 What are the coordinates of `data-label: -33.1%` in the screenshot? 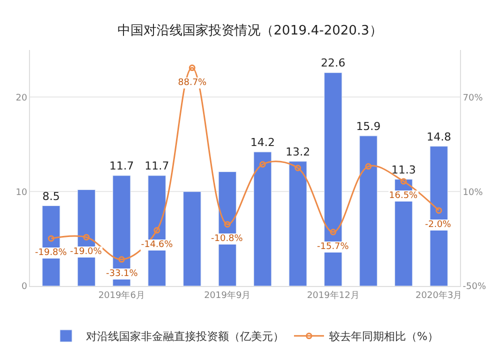 It's located at (122, 274).